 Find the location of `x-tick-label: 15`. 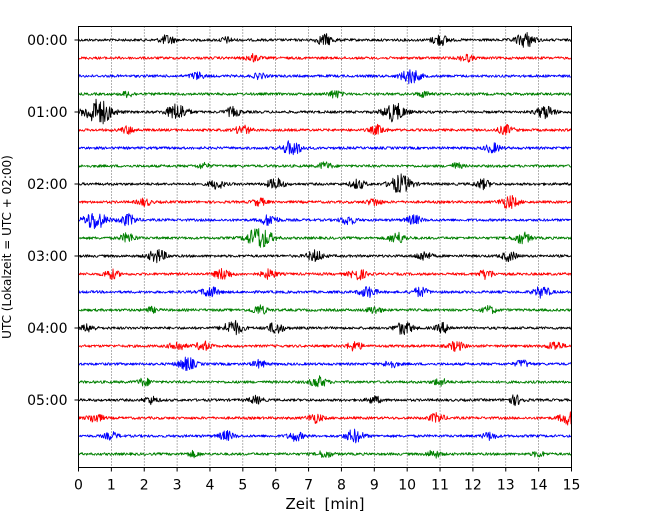

x-tick-label: 15 is located at coordinates (572, 486).